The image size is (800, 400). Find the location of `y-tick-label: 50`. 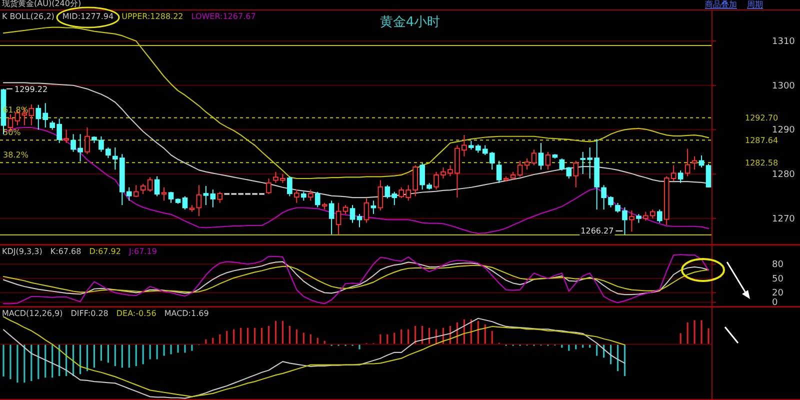

y-tick-label: 50 is located at coordinates (778, 279).